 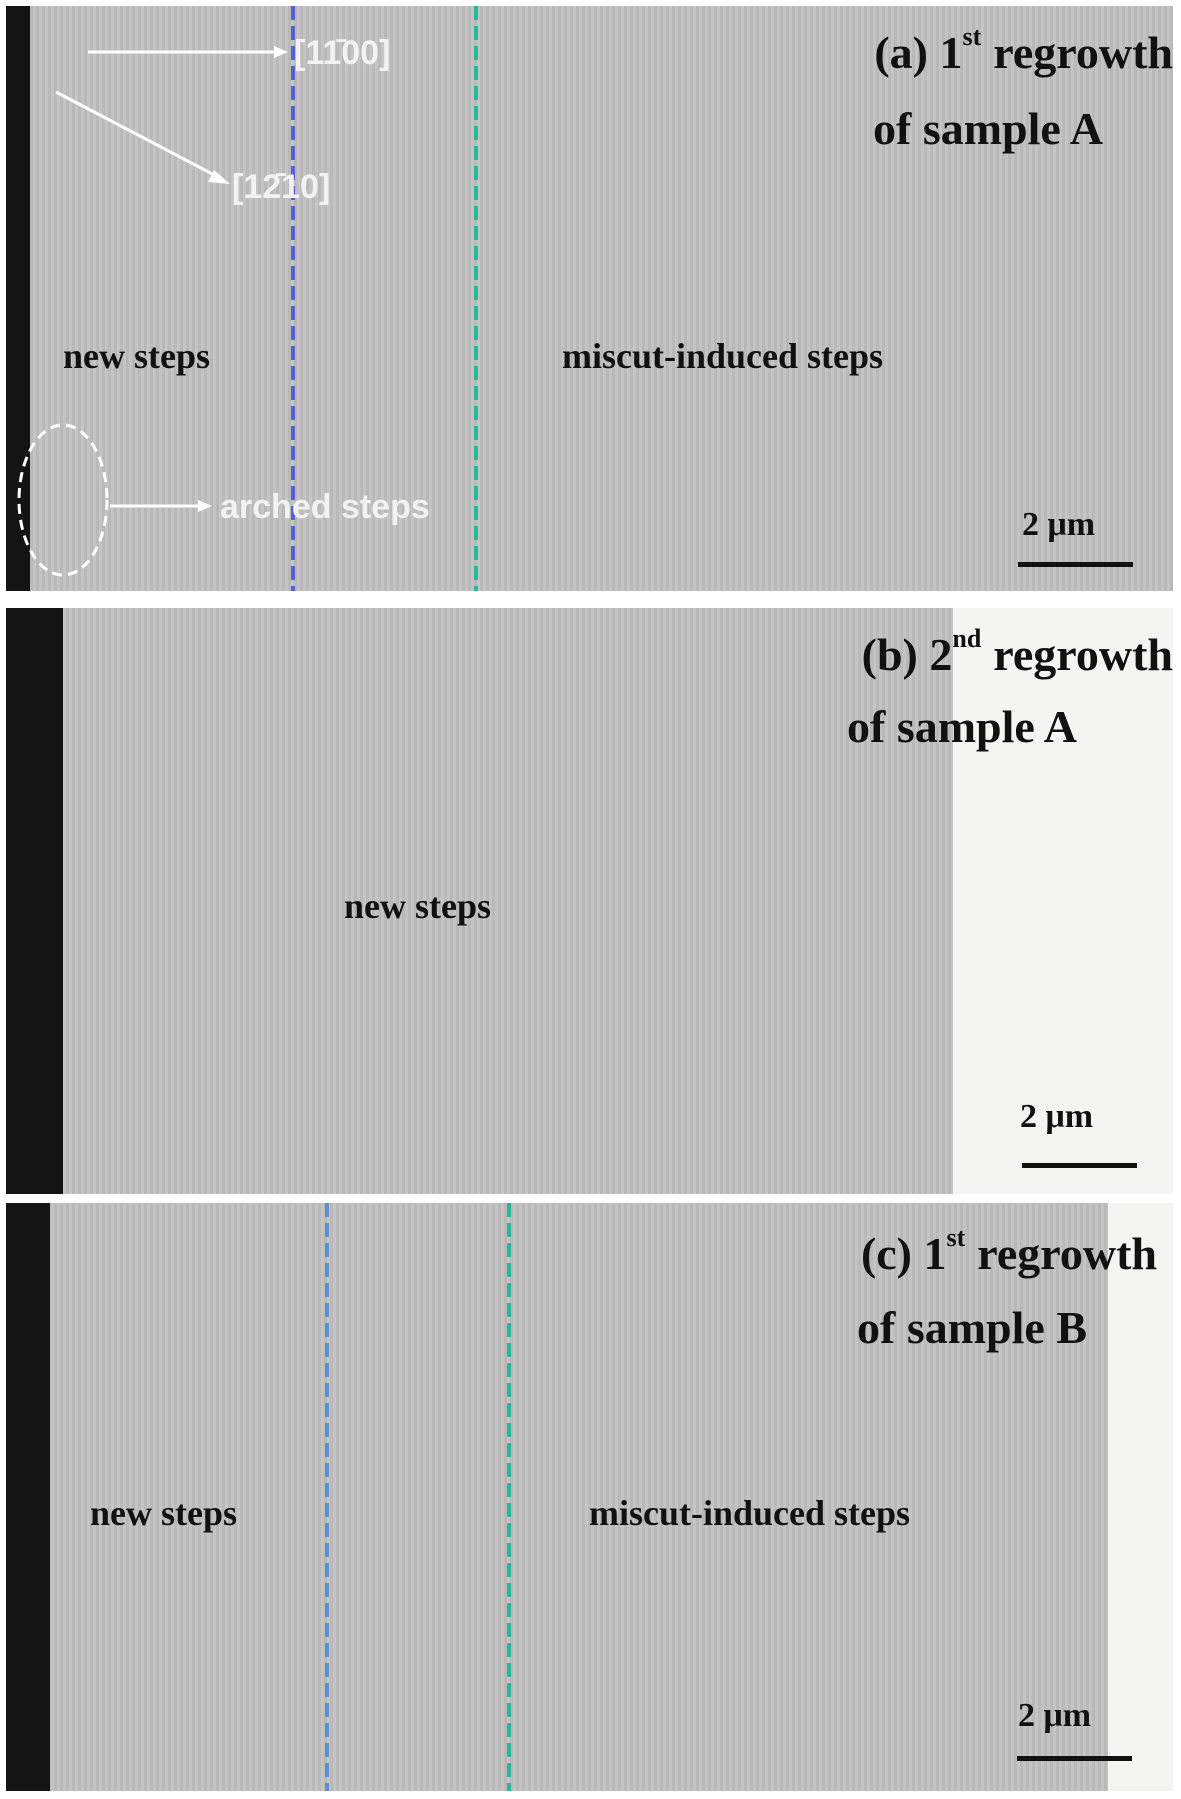 I want to click on ellipse, so click(x=63, y=500).